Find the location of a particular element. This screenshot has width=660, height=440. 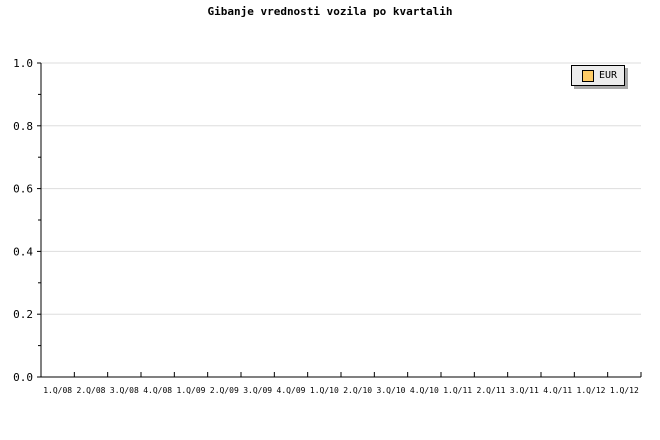

x-tick-label: 4.Q/08 is located at coordinates (157, 390).